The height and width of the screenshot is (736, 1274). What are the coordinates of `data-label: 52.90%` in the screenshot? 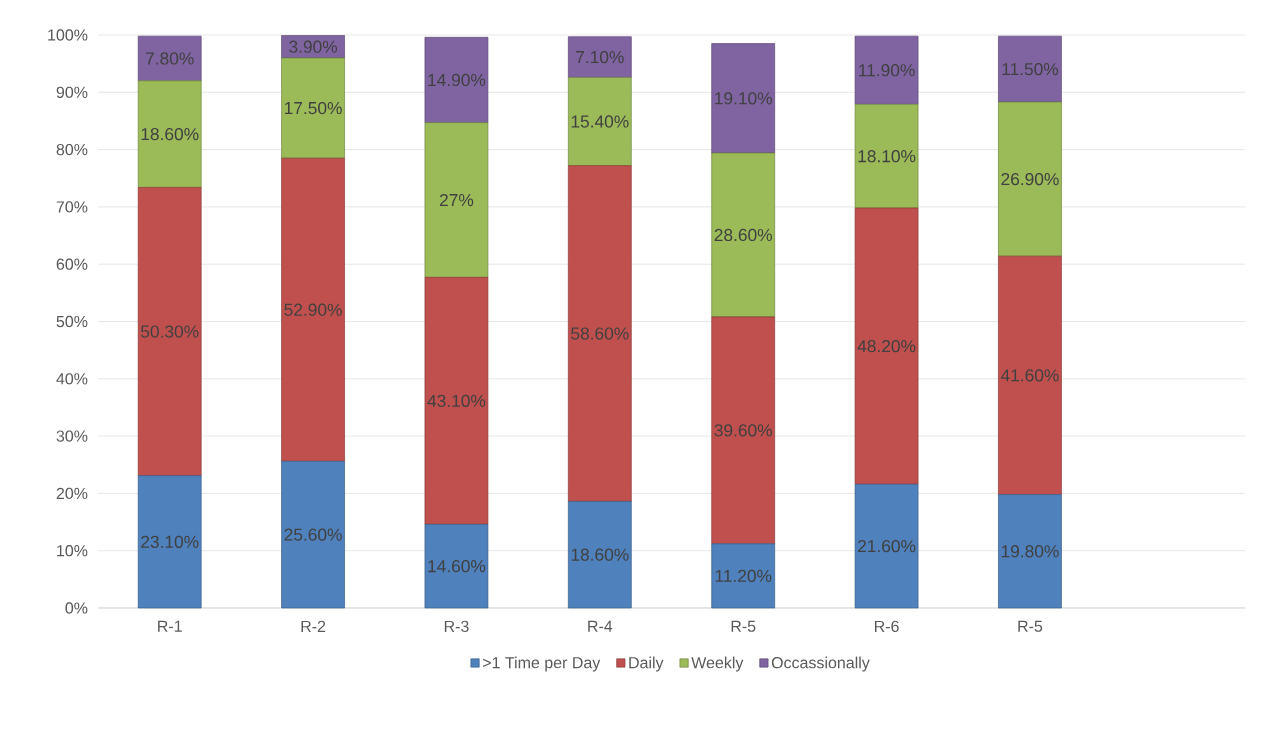 It's located at (313, 309).